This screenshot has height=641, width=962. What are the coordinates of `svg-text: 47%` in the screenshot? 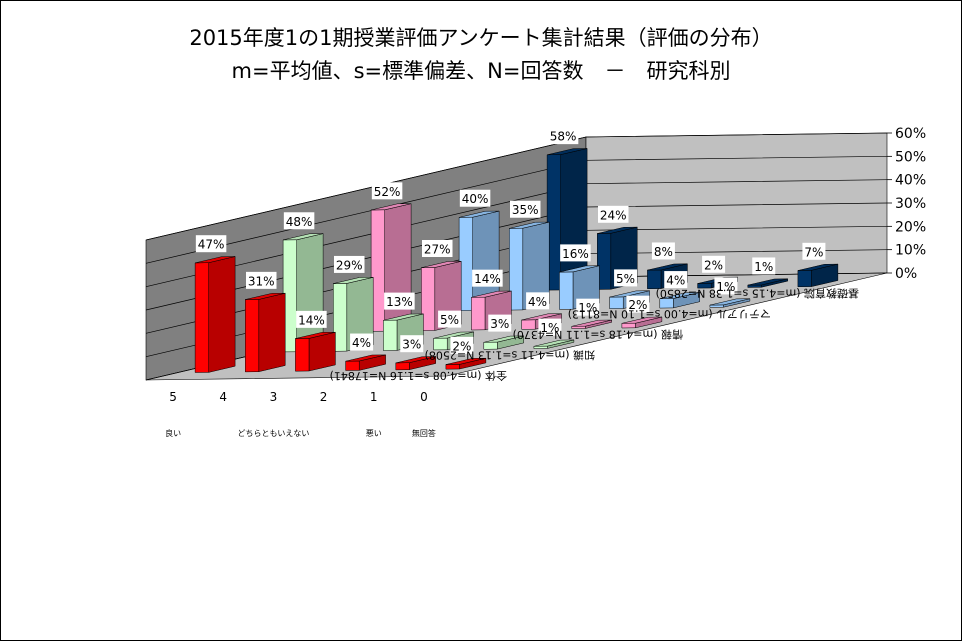 It's located at (211, 245).